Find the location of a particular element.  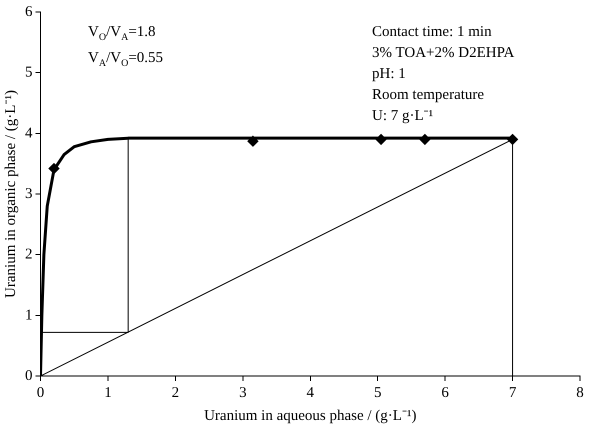

x-tick-label: 4 is located at coordinates (310, 392).